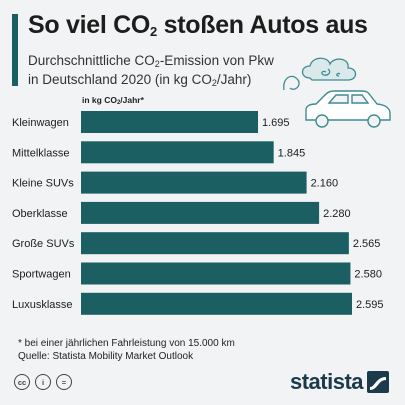 Image resolution: width=405 pixels, height=405 pixels. Describe the element at coordinates (367, 244) in the screenshot. I see `value-label: 2.565` at that location.